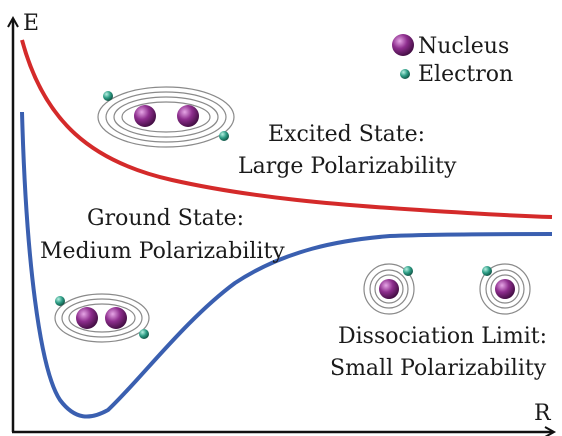  What do you see at coordinates (438, 352) in the screenshot?
I see `dissociation-label: Dissociation Limit: Small Polarizability` at bounding box center [438, 352].